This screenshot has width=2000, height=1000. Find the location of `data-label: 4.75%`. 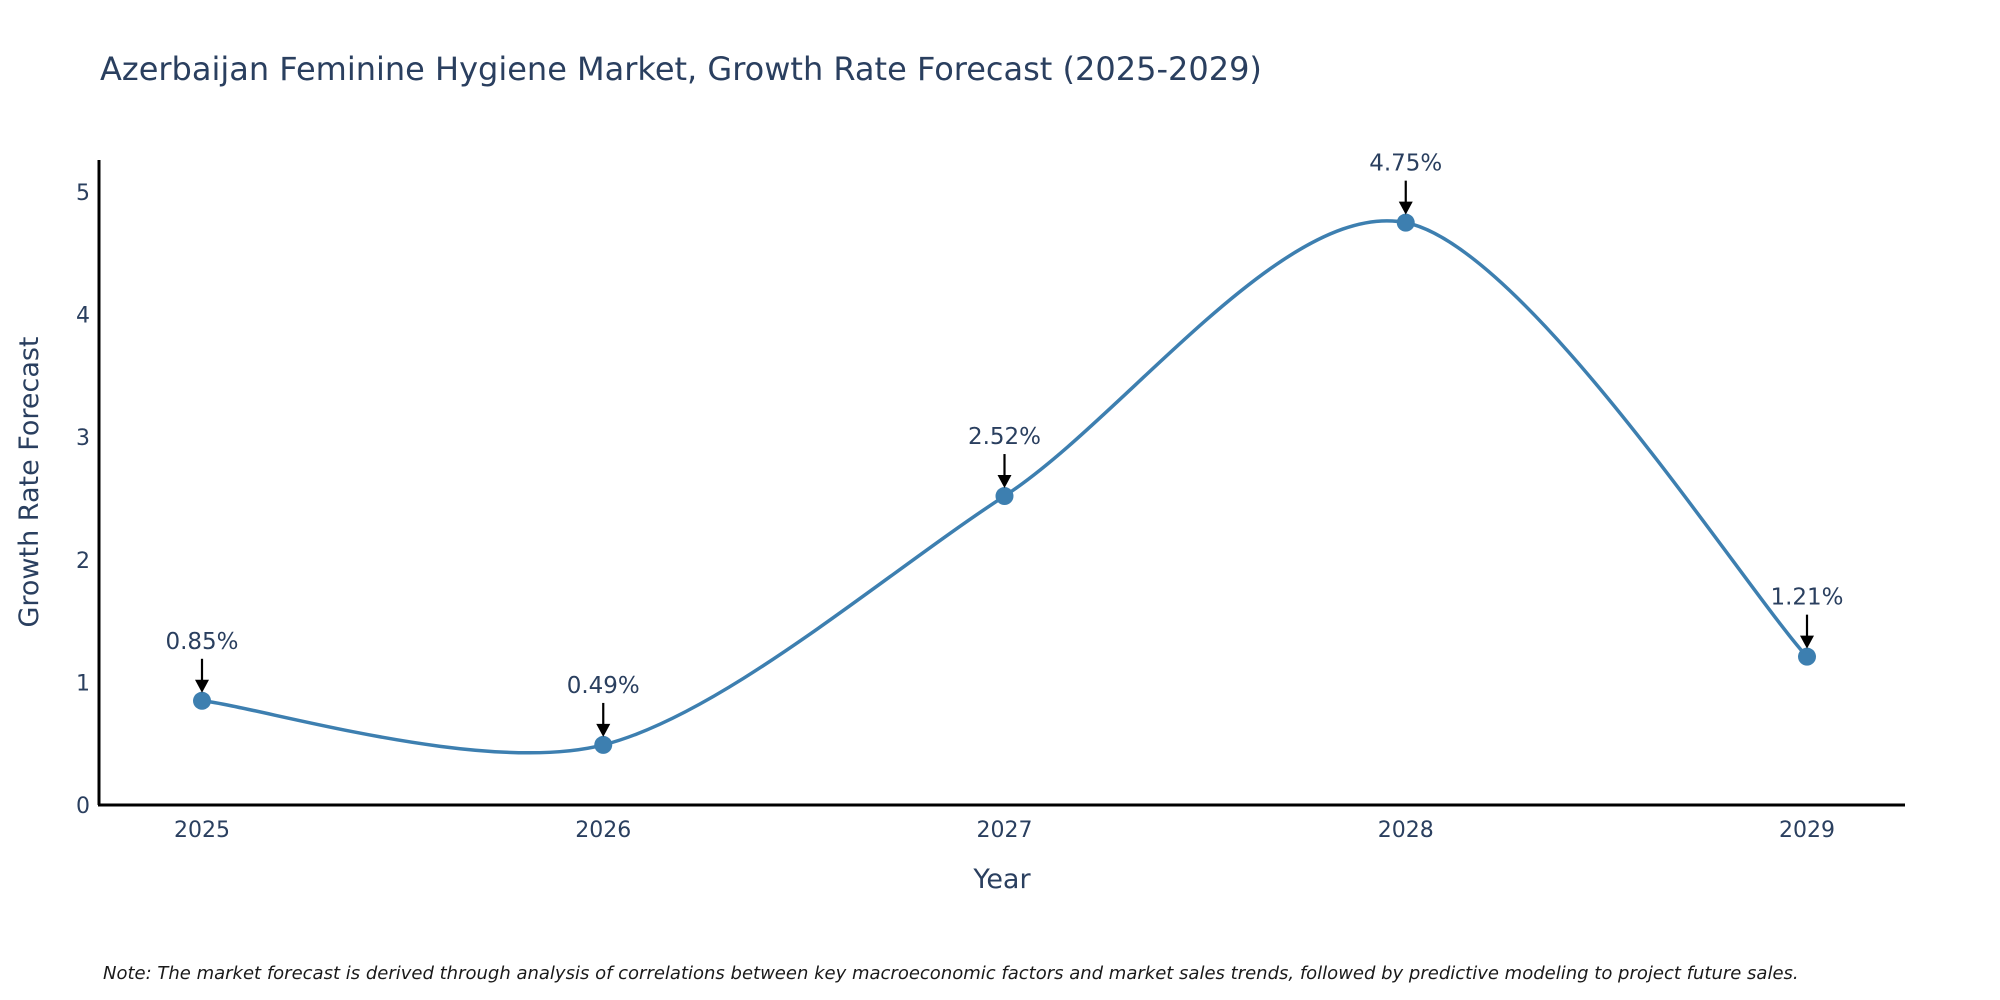

data-label: 4.75% is located at coordinates (1405, 164).